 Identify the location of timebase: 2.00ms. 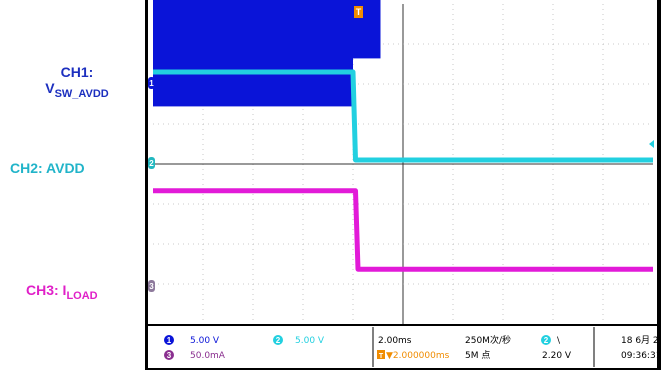
(395, 341).